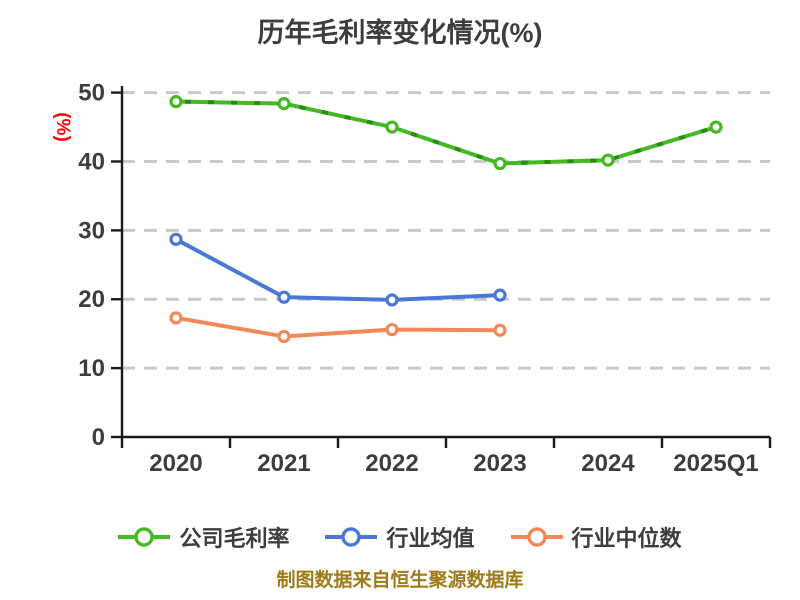 The image size is (800, 600). I want to click on x-tick-label-2022: 2022, so click(391, 463).